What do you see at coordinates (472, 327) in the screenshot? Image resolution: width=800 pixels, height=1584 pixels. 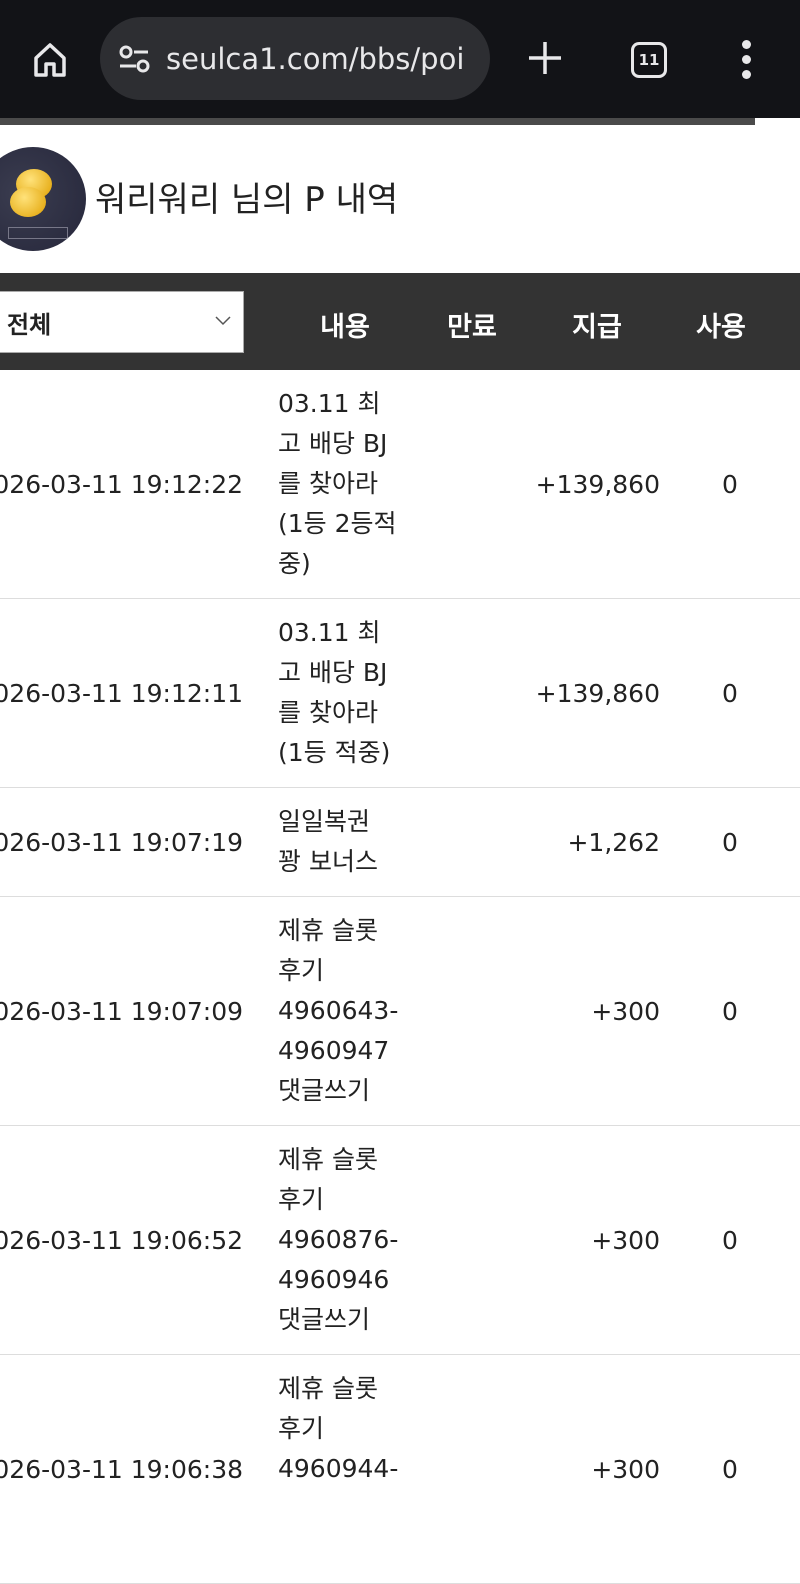 I see `header-expiry: 만료` at bounding box center [472, 327].